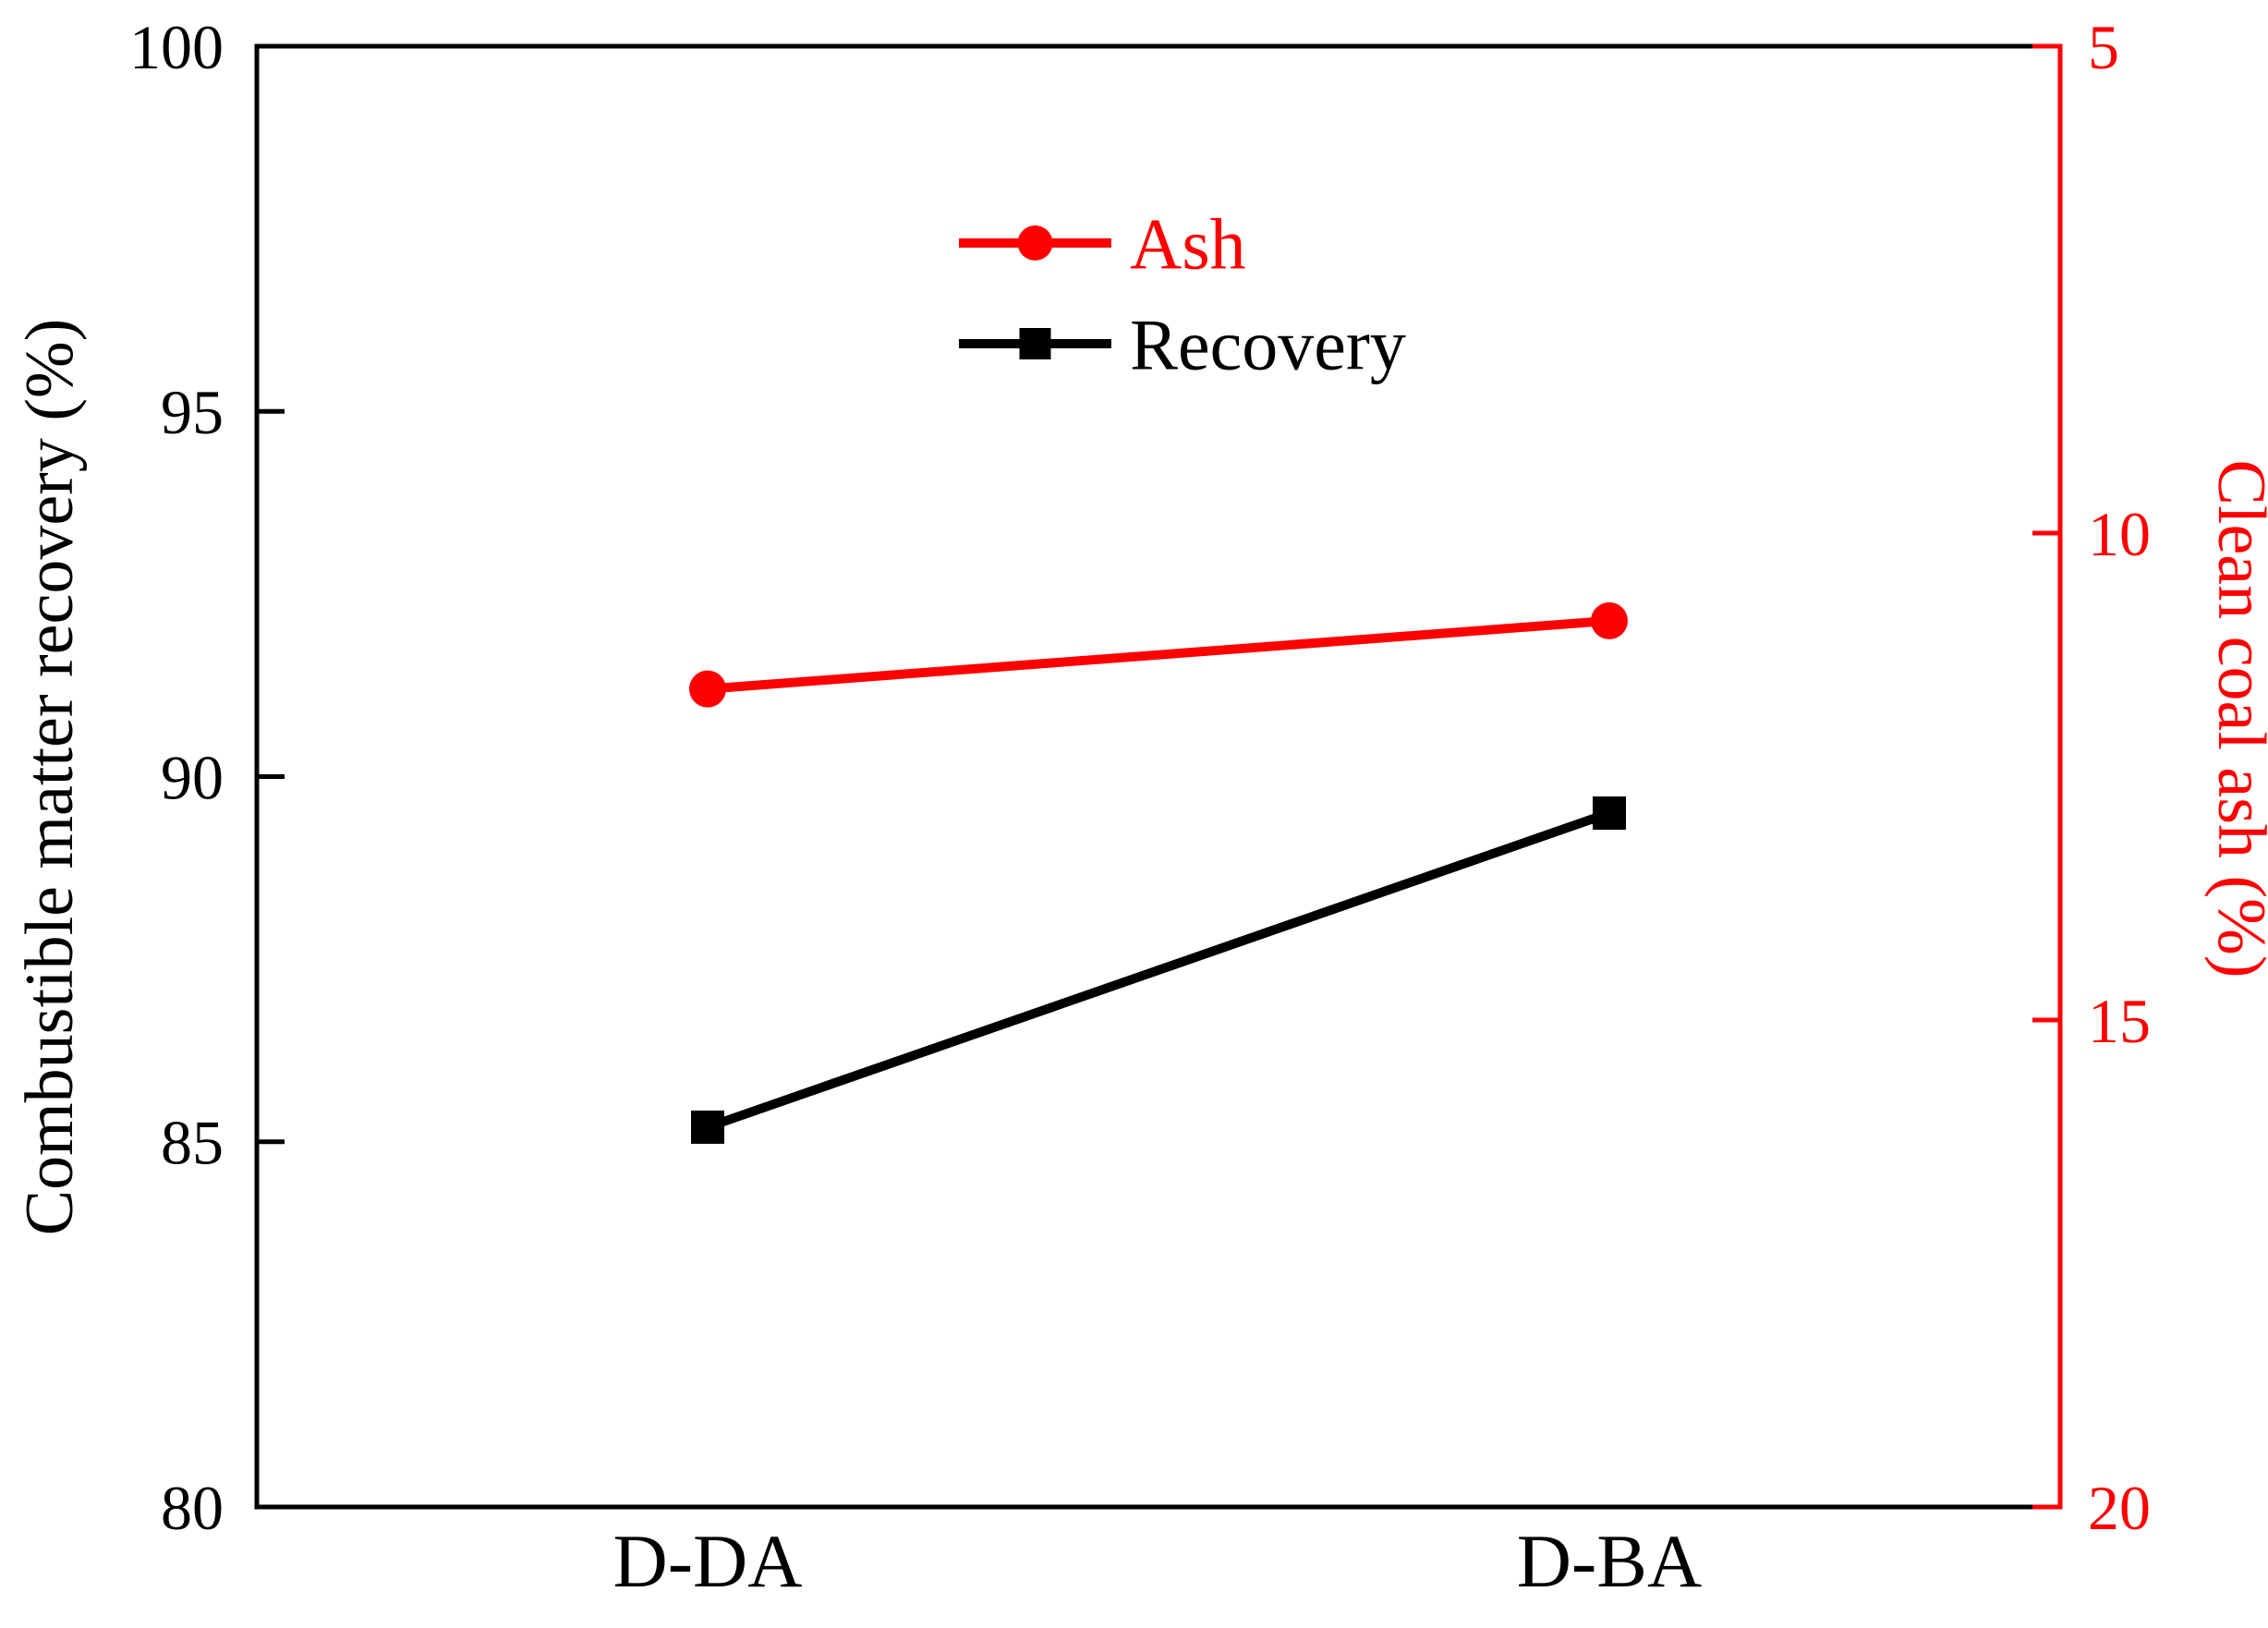  I want to click on series-line-ash, so click(1158, 654).